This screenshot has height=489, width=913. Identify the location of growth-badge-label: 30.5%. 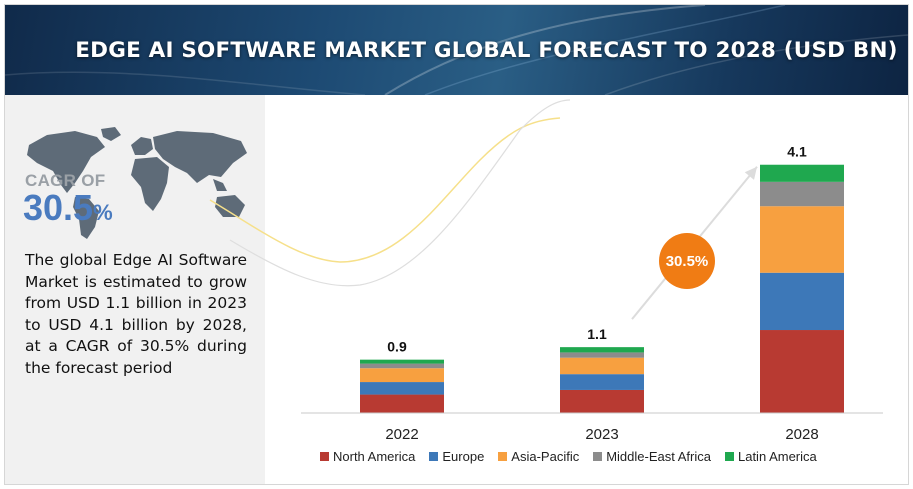
(687, 261).